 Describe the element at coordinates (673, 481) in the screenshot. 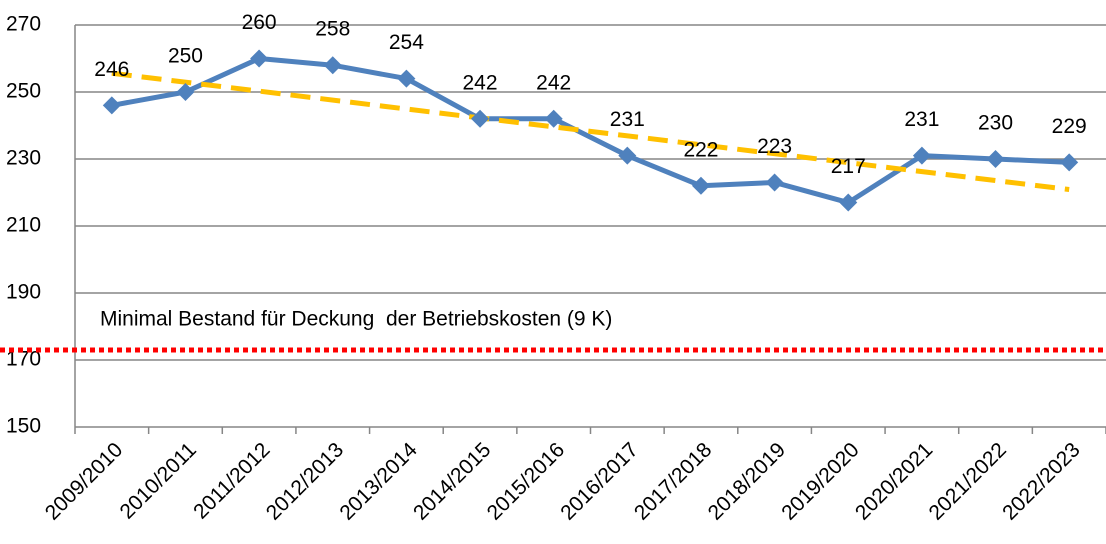

I see `x-tick-label: 2017/2018` at that location.